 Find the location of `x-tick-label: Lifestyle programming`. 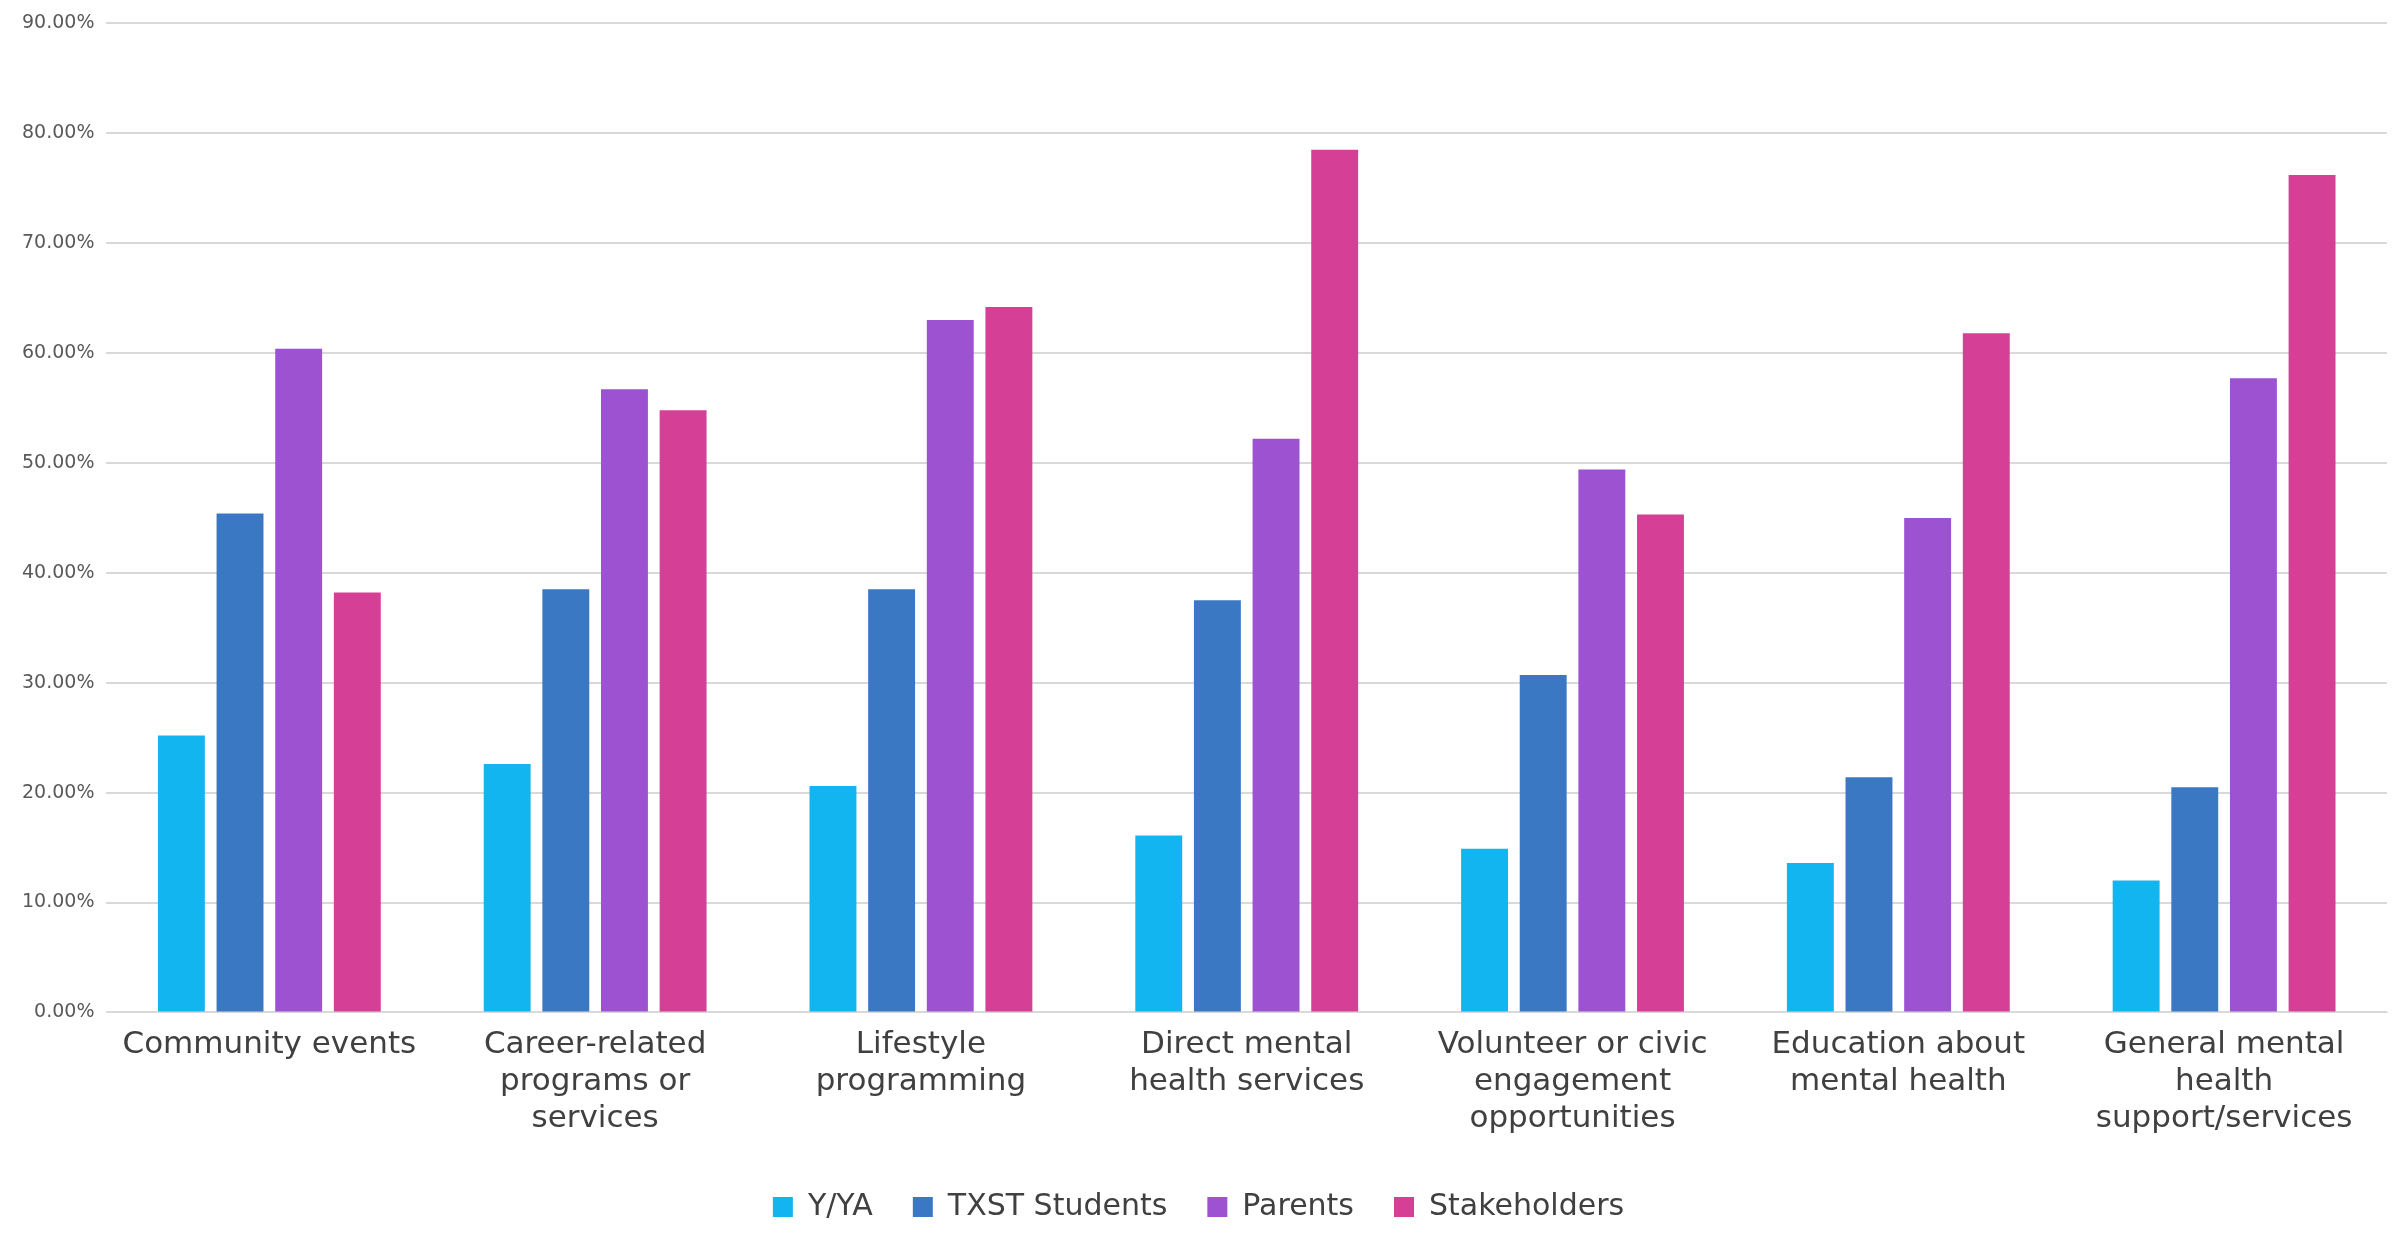

x-tick-label: Lifestyle programming is located at coordinates (921, 1061).